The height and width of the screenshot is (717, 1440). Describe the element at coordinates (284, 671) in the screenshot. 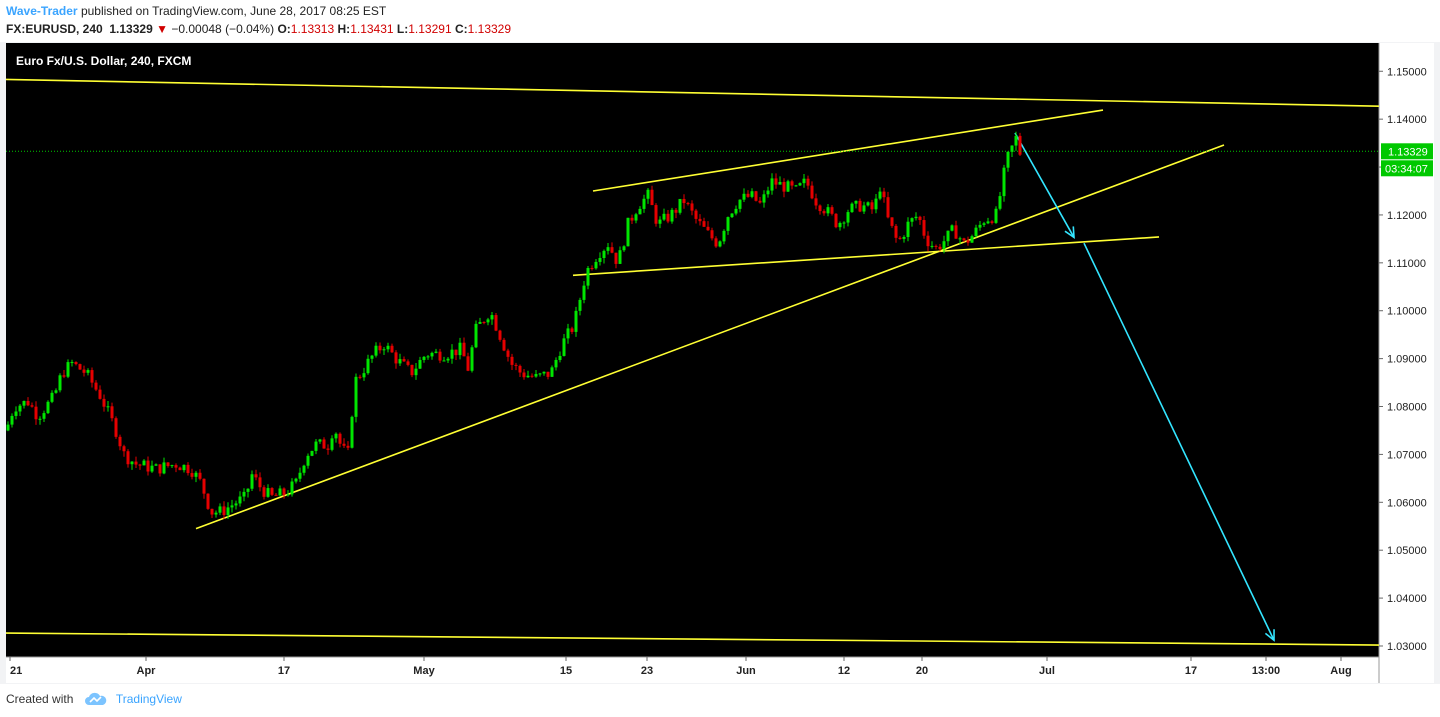

I see `x-tick-label: 17` at that location.